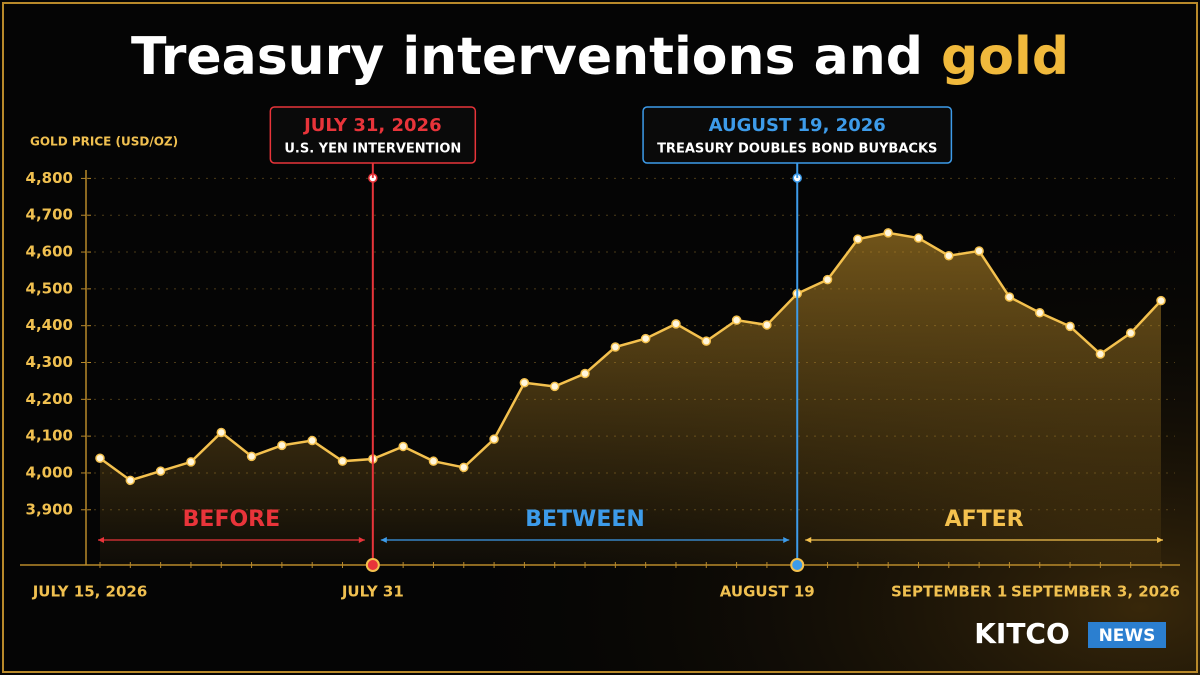 The image size is (1200, 675). What do you see at coordinates (949, 592) in the screenshot?
I see `x-tick-label: SEPTEMBER 1` at bounding box center [949, 592].